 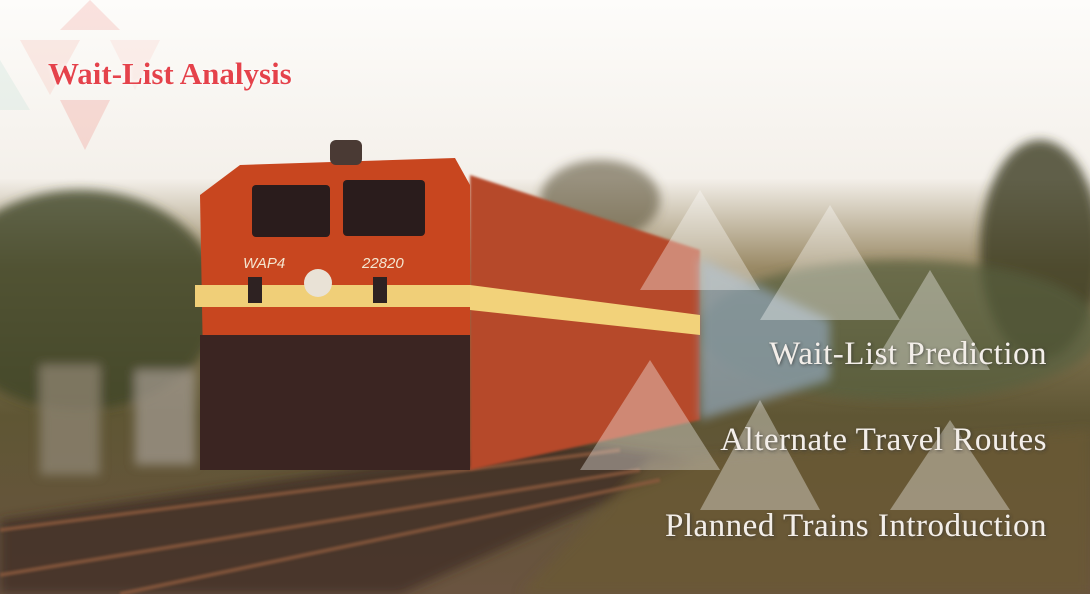 I want to click on menu-link: Wait-List Prediction, so click(x=908, y=354).